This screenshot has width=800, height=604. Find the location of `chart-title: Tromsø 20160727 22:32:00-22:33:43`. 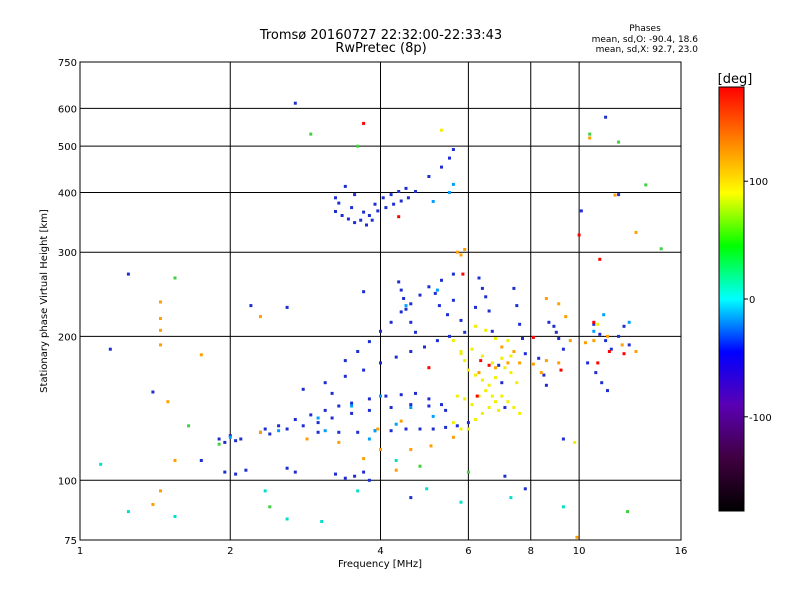

chart-title: Tromsø 20160727 22:32:00-22:33:43 is located at coordinates (380, 35).